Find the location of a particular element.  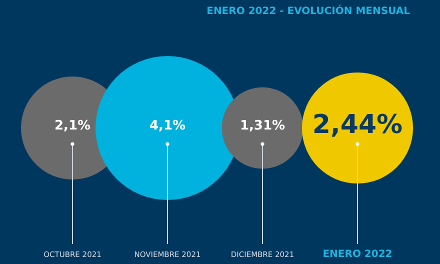

data-label: 1,31% is located at coordinates (263, 126).